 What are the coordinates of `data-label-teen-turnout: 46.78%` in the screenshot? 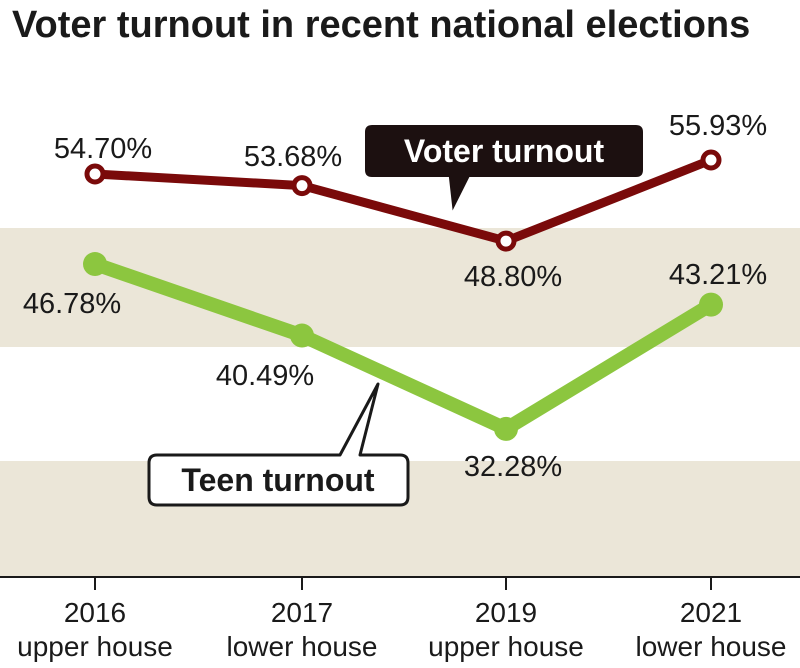 It's located at (72, 304).